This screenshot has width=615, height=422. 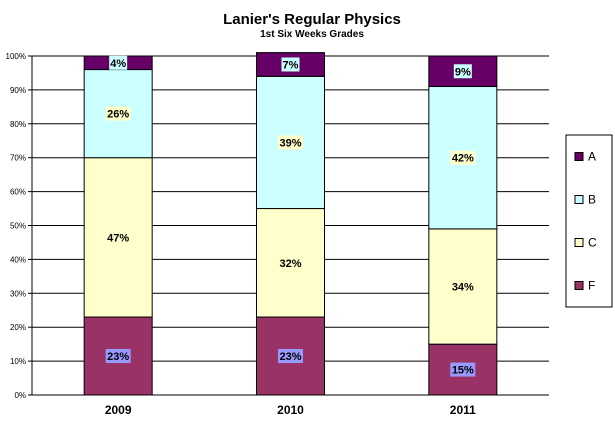 What do you see at coordinates (18, 361) in the screenshot?
I see `y-tick-label: 10%` at bounding box center [18, 361].